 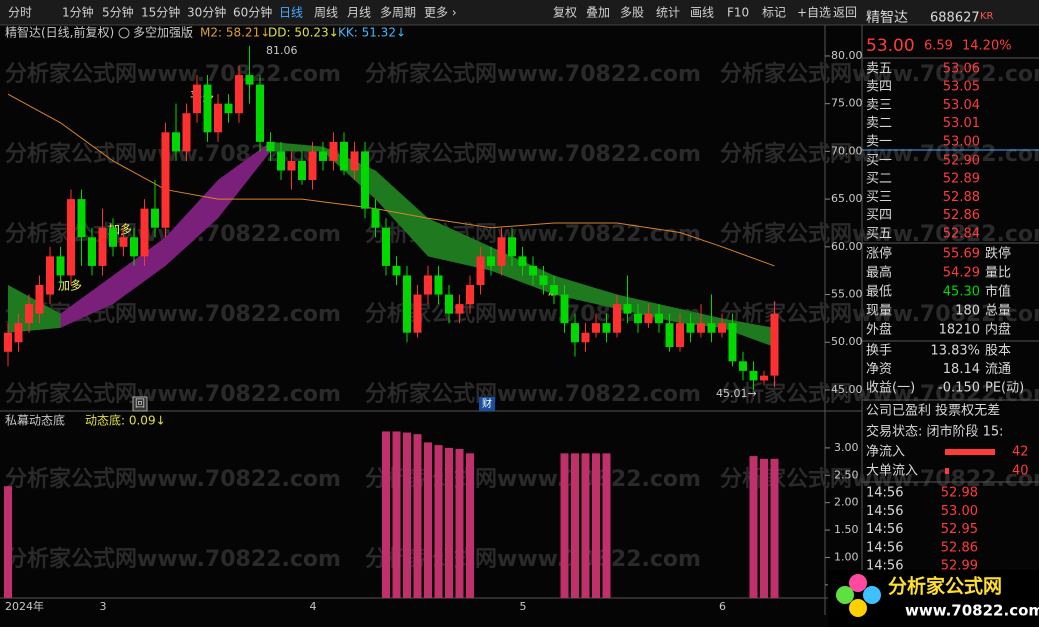 I want to click on stat-label: 涨停, so click(x=879, y=254).